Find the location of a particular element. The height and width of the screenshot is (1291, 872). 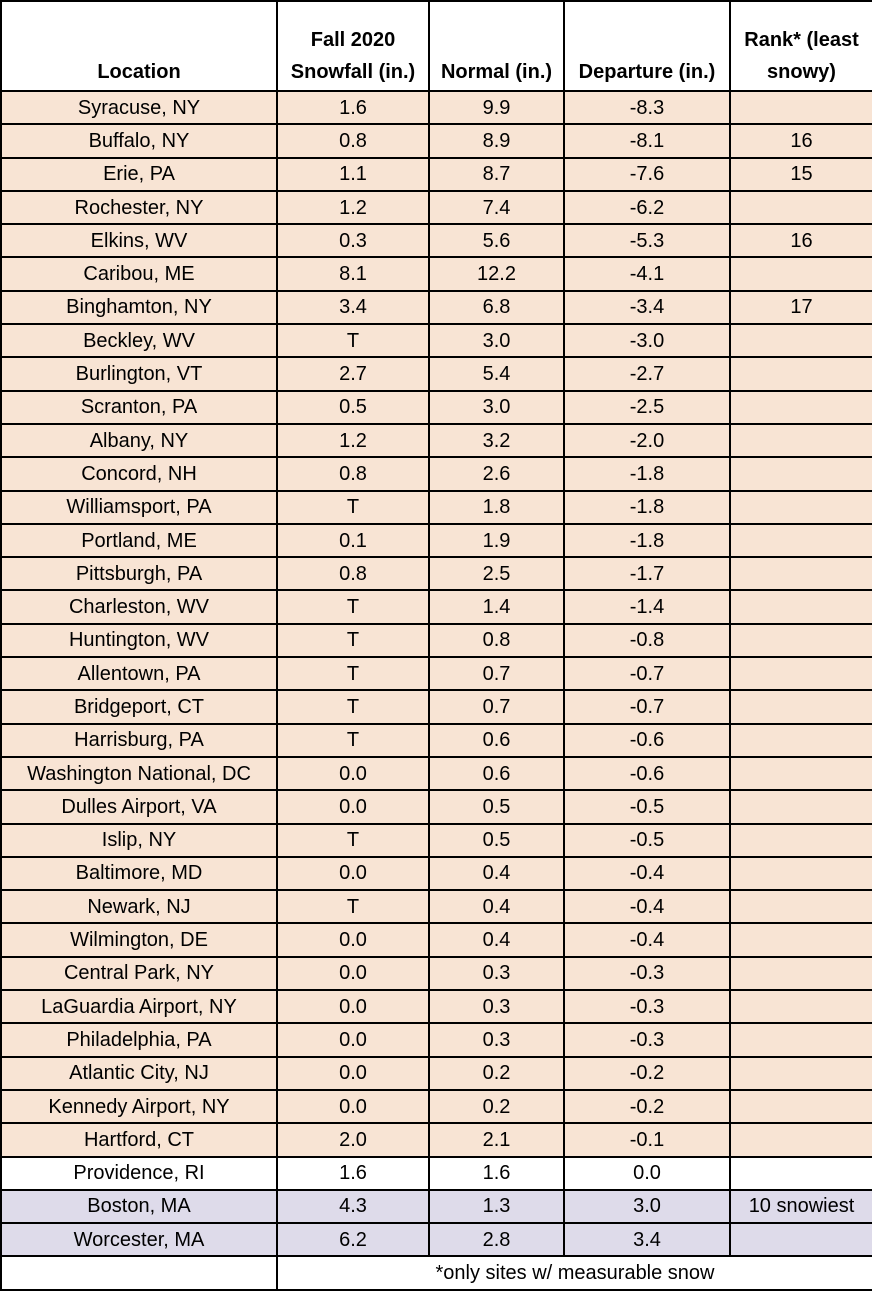

location-cell: Charleston, WV is located at coordinates (139, 607).